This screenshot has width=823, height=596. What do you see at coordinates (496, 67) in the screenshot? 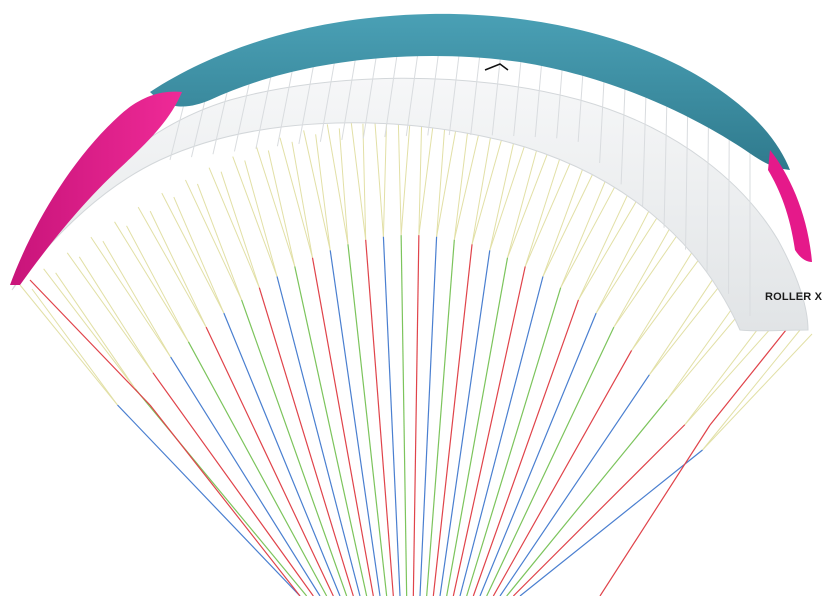
I see `top-surface-marks` at bounding box center [496, 67].